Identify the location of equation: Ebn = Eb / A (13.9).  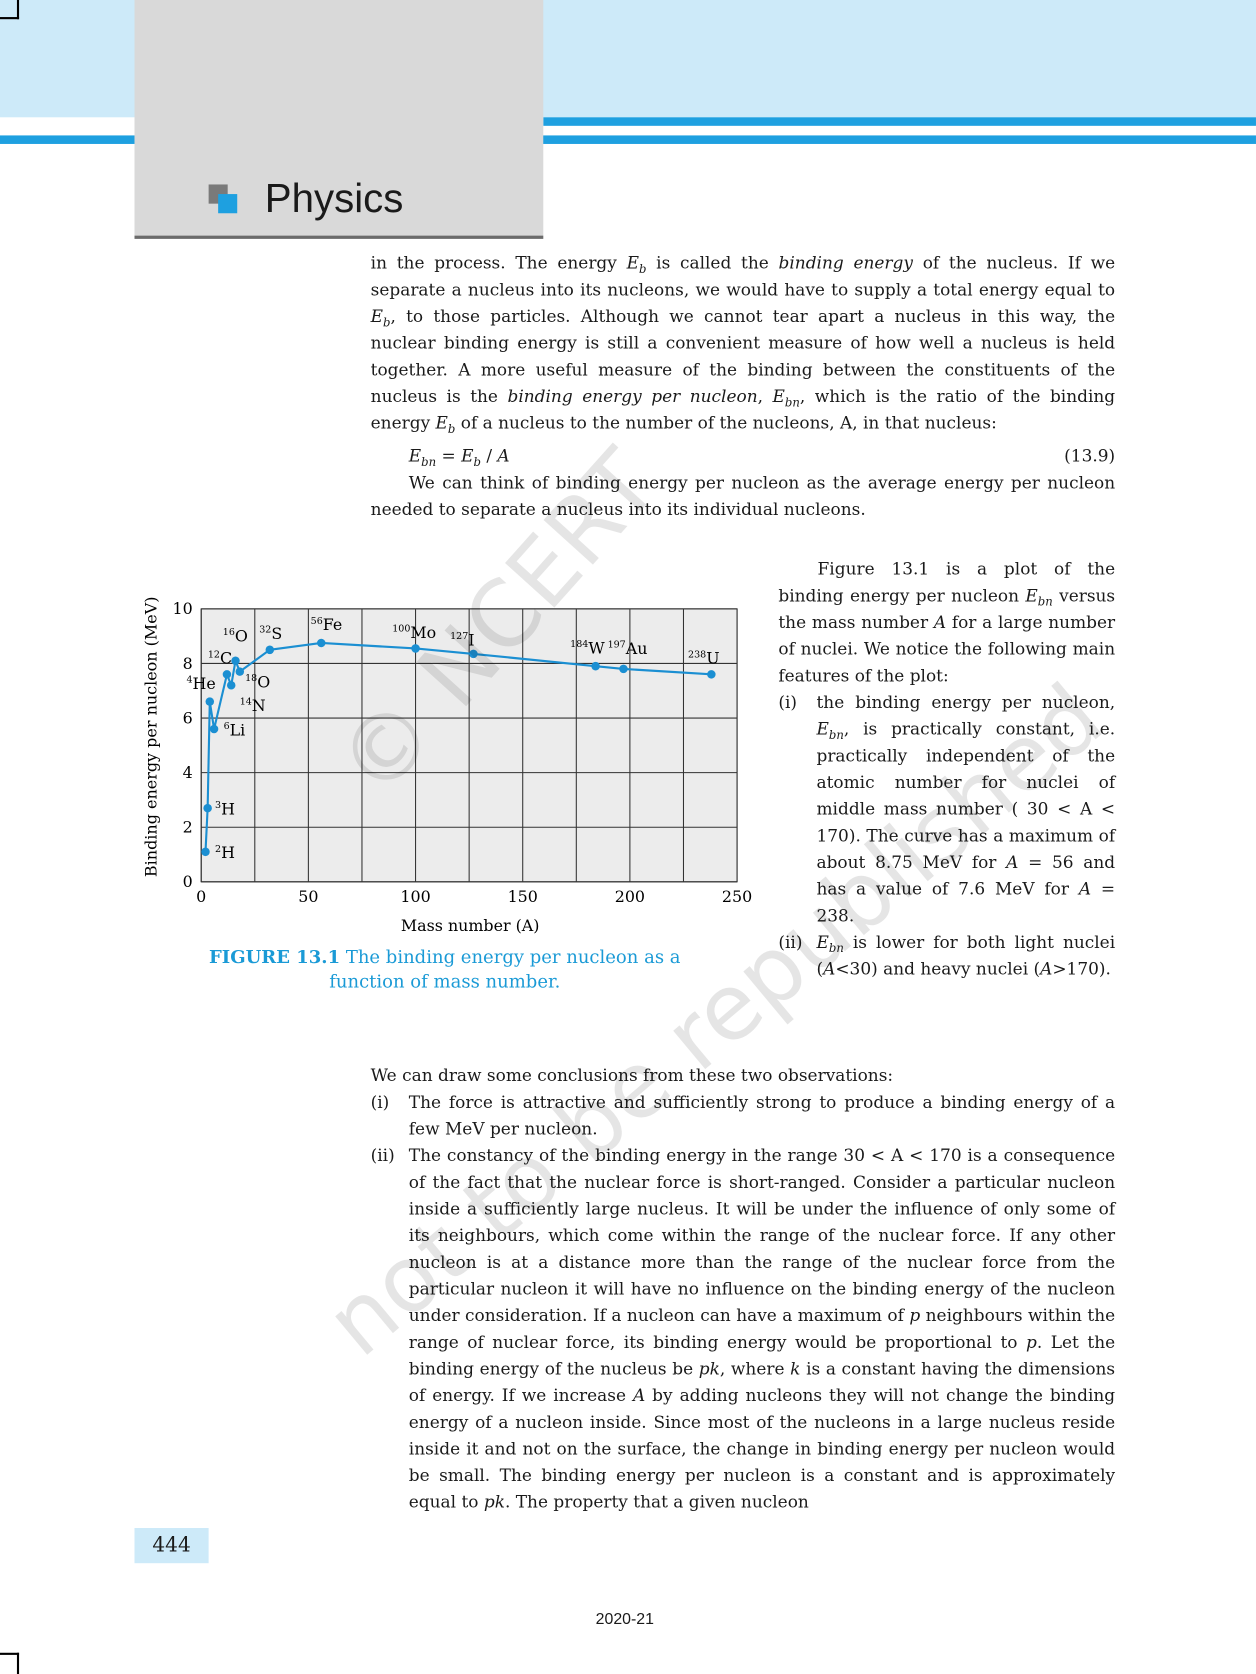
(743, 456).